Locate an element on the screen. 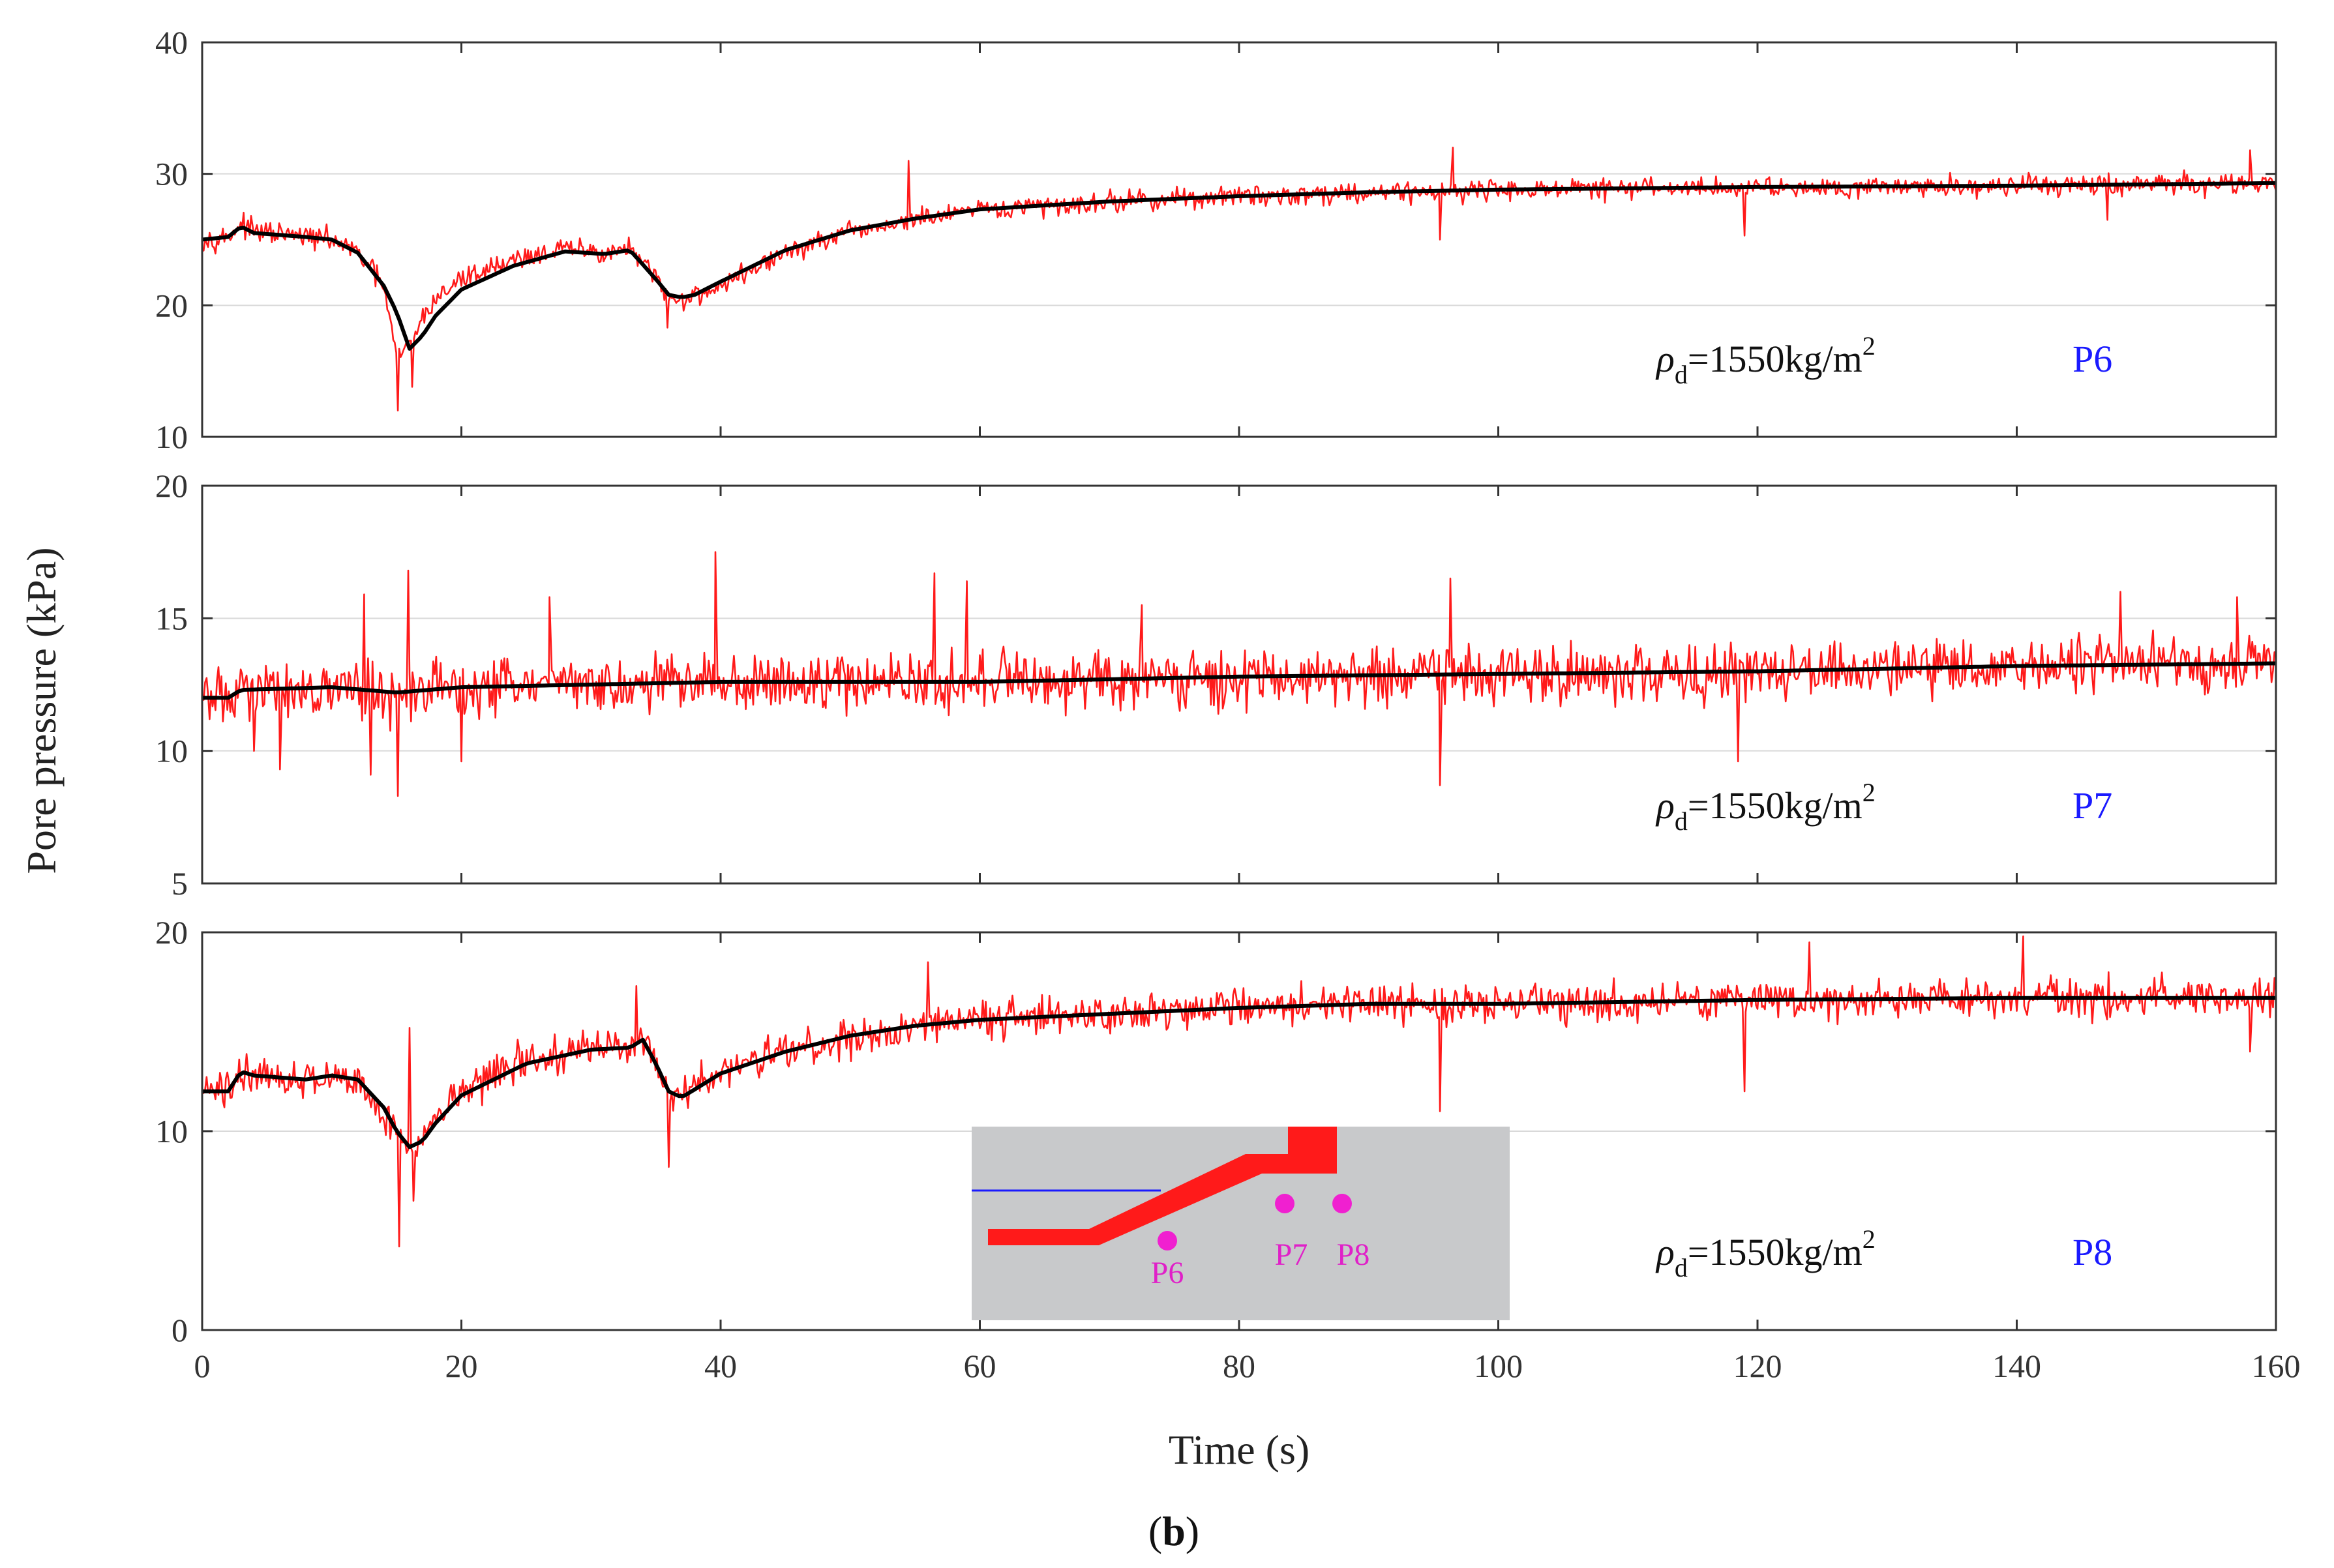 The width and height of the screenshot is (2334, 1568). x-tick-label: 140 is located at coordinates (2016, 1366).